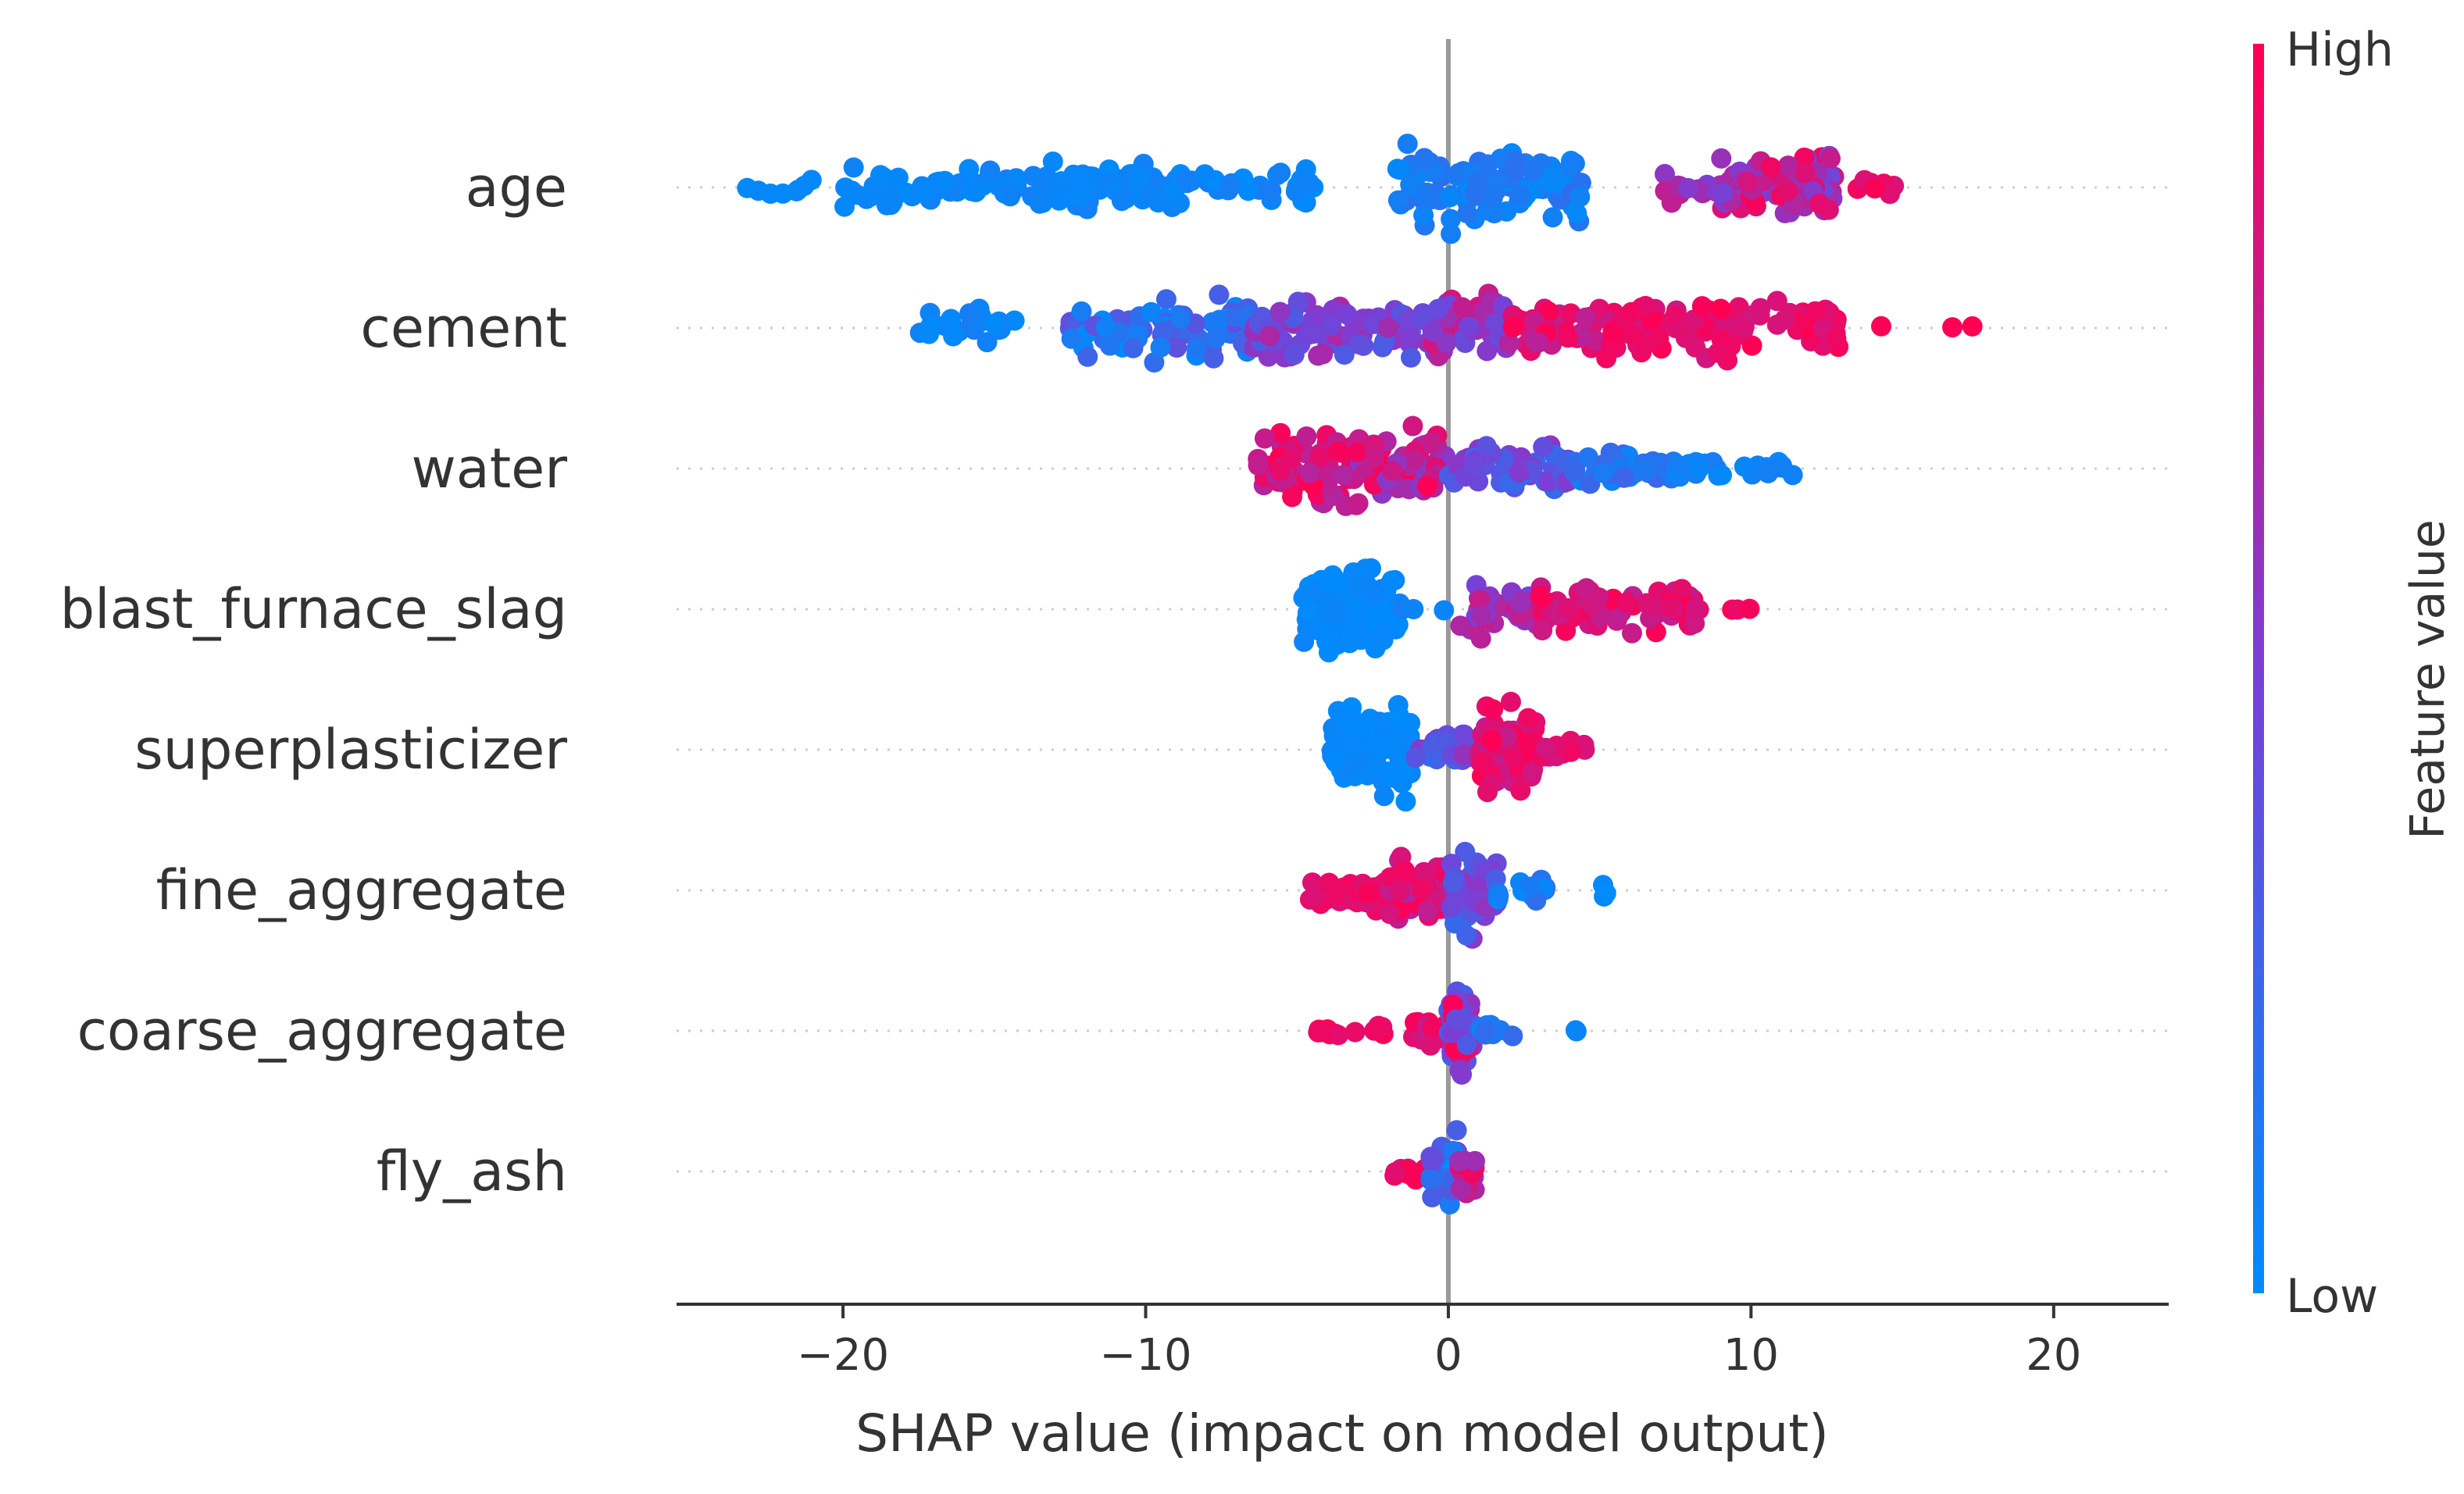 The image size is (2464, 1494). I want to click on x-ticks: −20 −10 0 10 20, so click(1439, 1342).